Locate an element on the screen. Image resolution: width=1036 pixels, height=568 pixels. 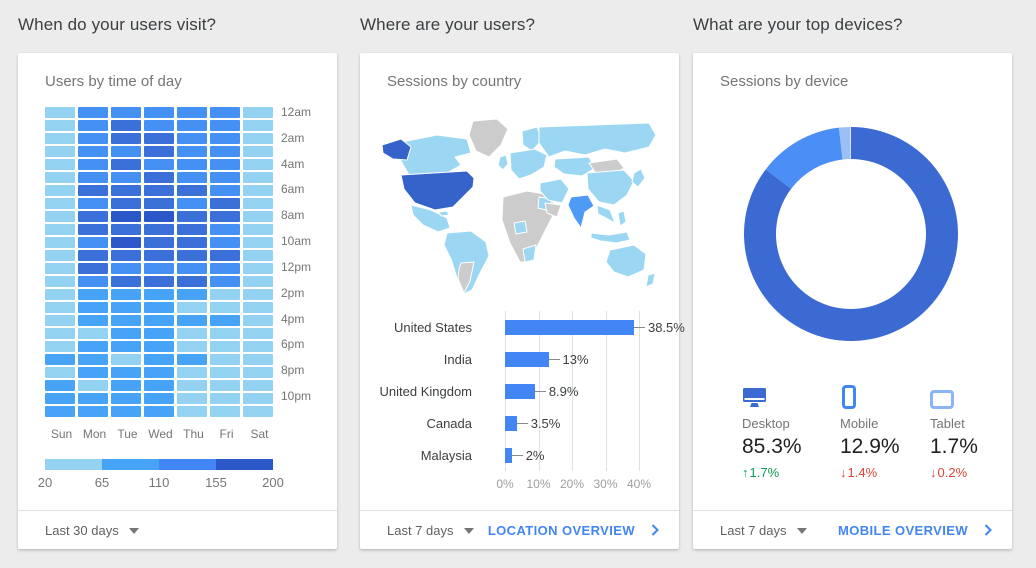
map-region-middle-east is located at coordinates (554, 191).